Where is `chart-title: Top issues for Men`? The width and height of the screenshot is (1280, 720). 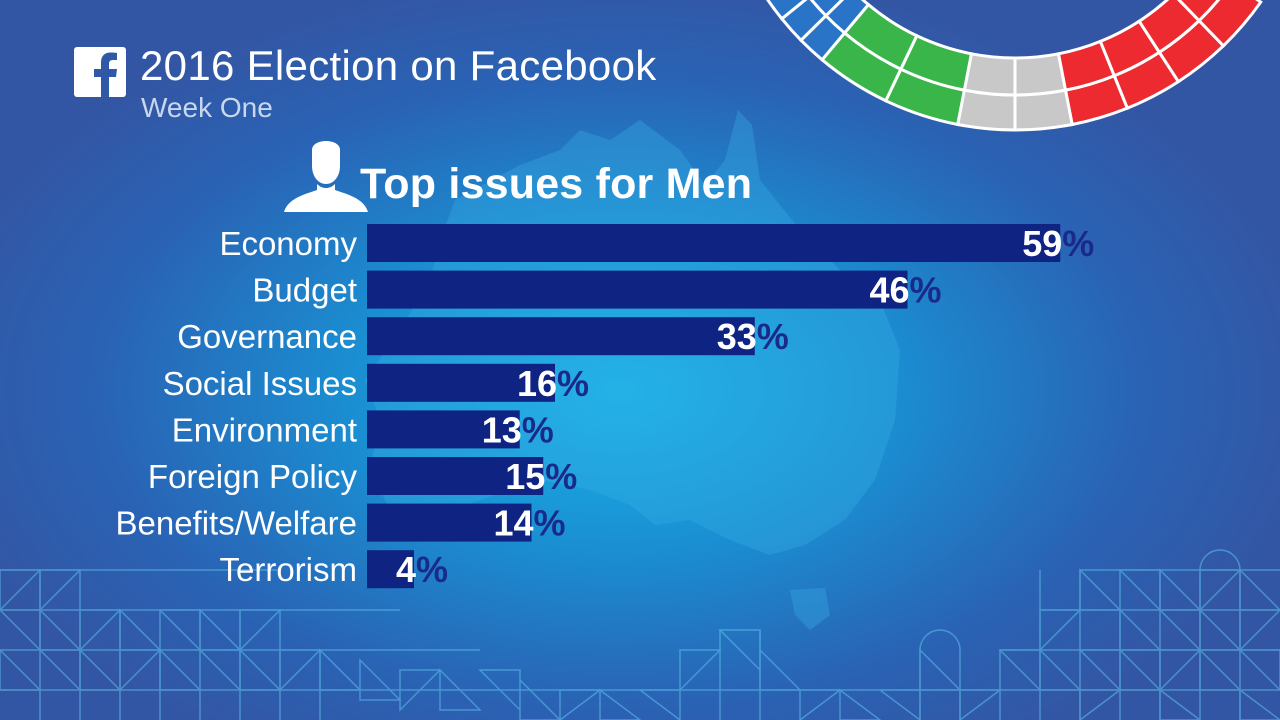
chart-title: Top issues for Men is located at coordinates (556, 184).